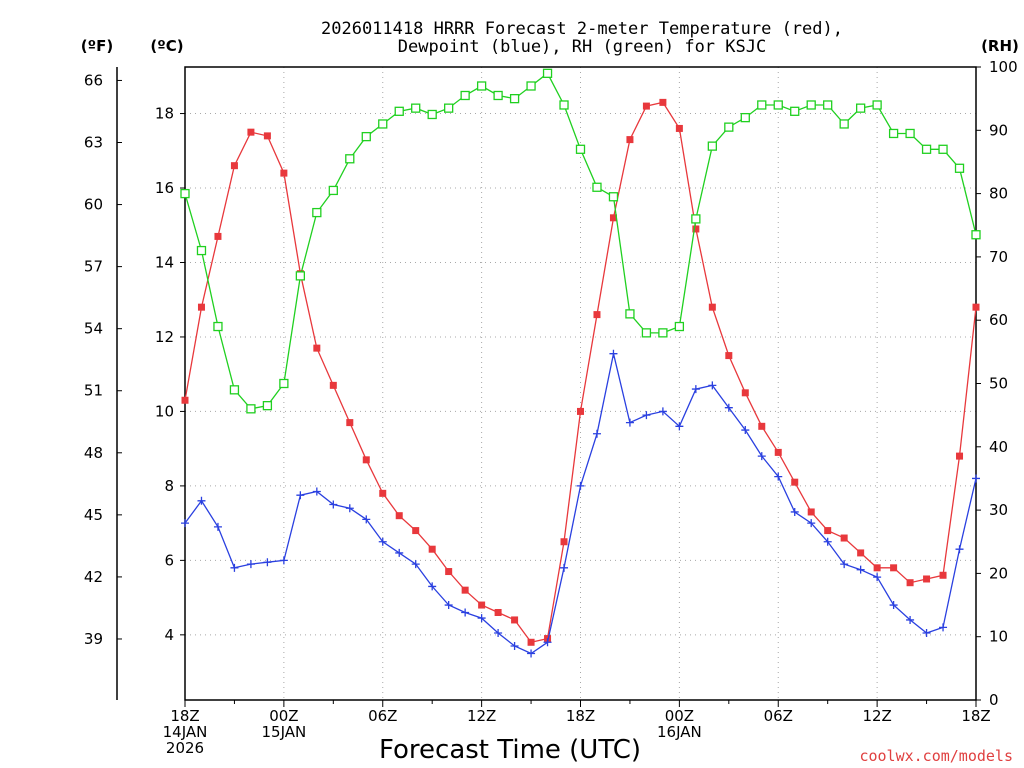  What do you see at coordinates (93, 515) in the screenshot?
I see `fahrenheit-tick-label: 45` at bounding box center [93, 515].